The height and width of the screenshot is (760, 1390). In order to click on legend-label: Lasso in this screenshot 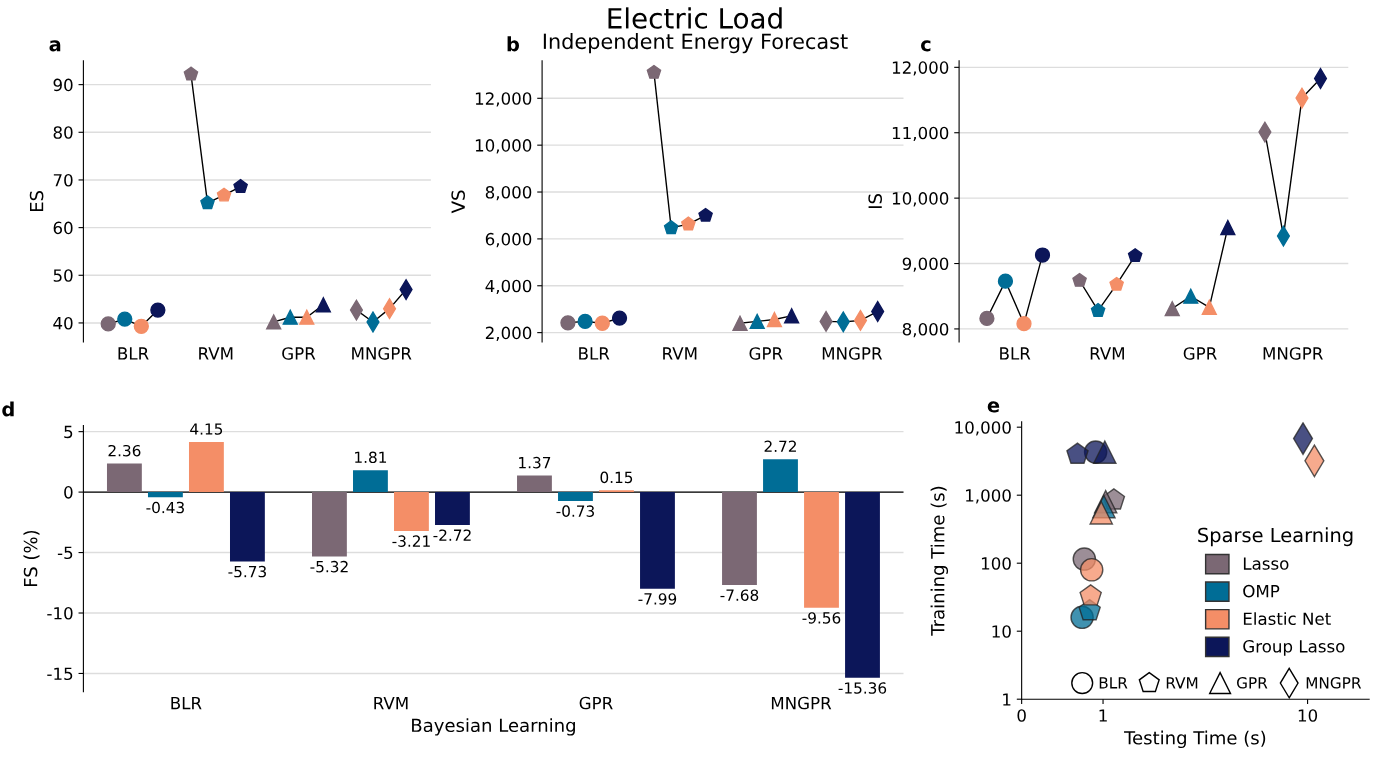, I will do `click(1266, 563)`.